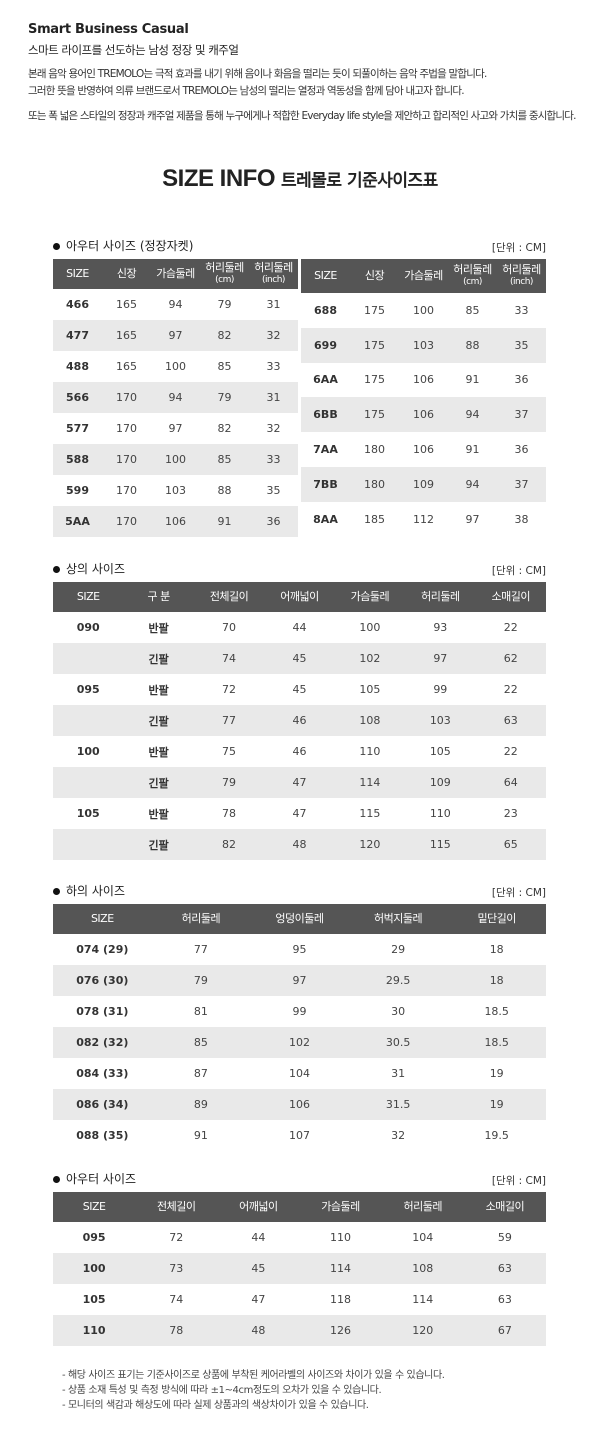 The width and height of the screenshot is (600, 1447). I want to click on table-cell: 91, so click(472, 450).